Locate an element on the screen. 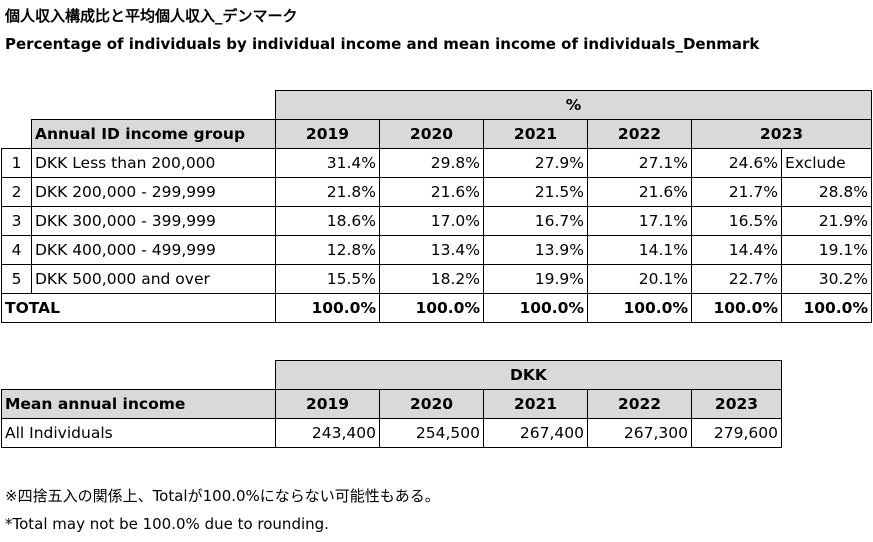 This screenshot has height=542, width=873. percent-cell: 29.8% is located at coordinates (431, 163).